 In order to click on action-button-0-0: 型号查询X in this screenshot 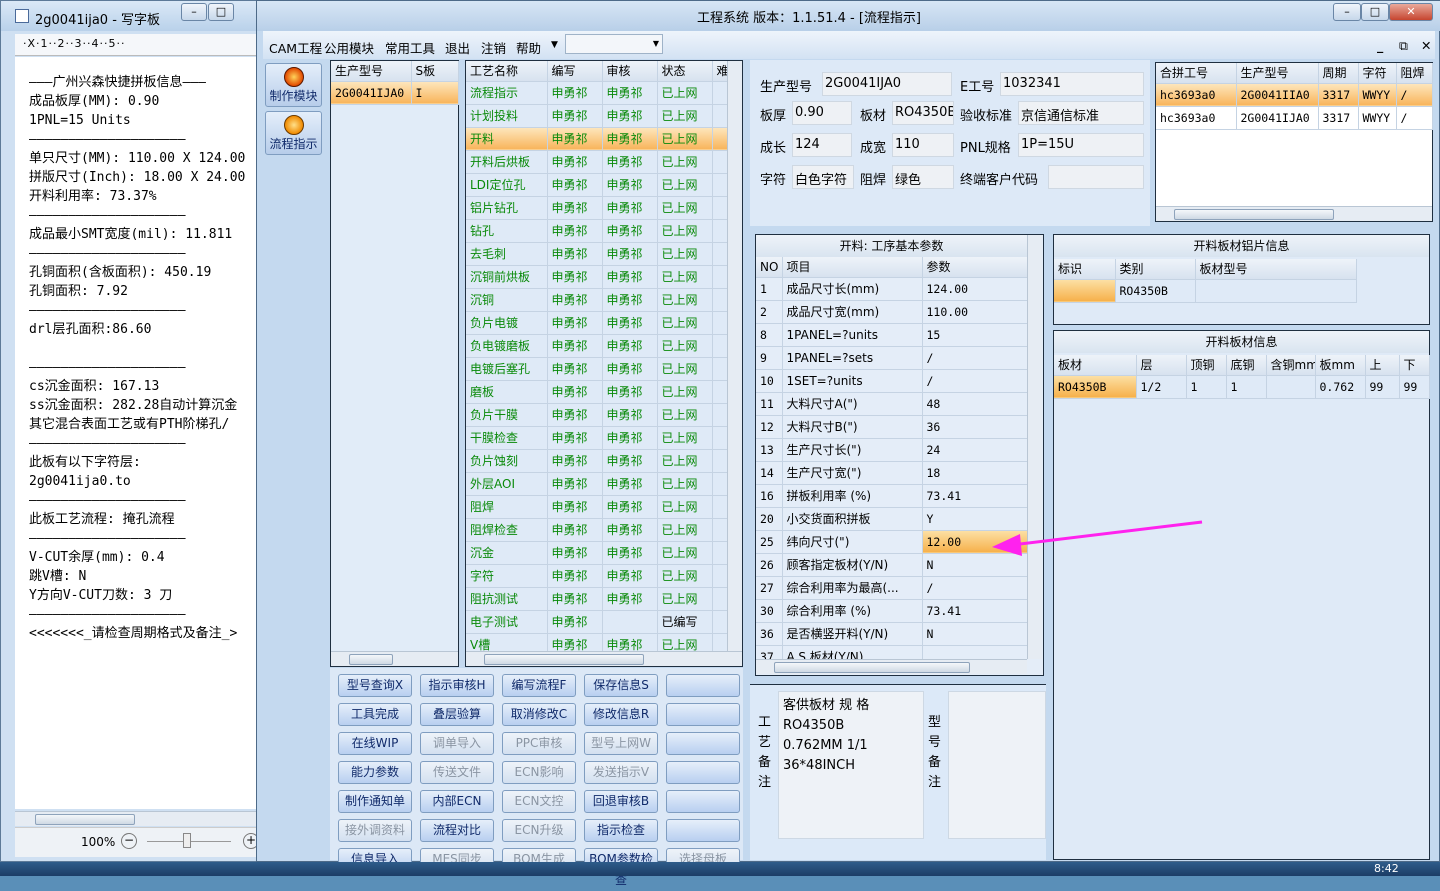, I will do `click(375, 685)`.